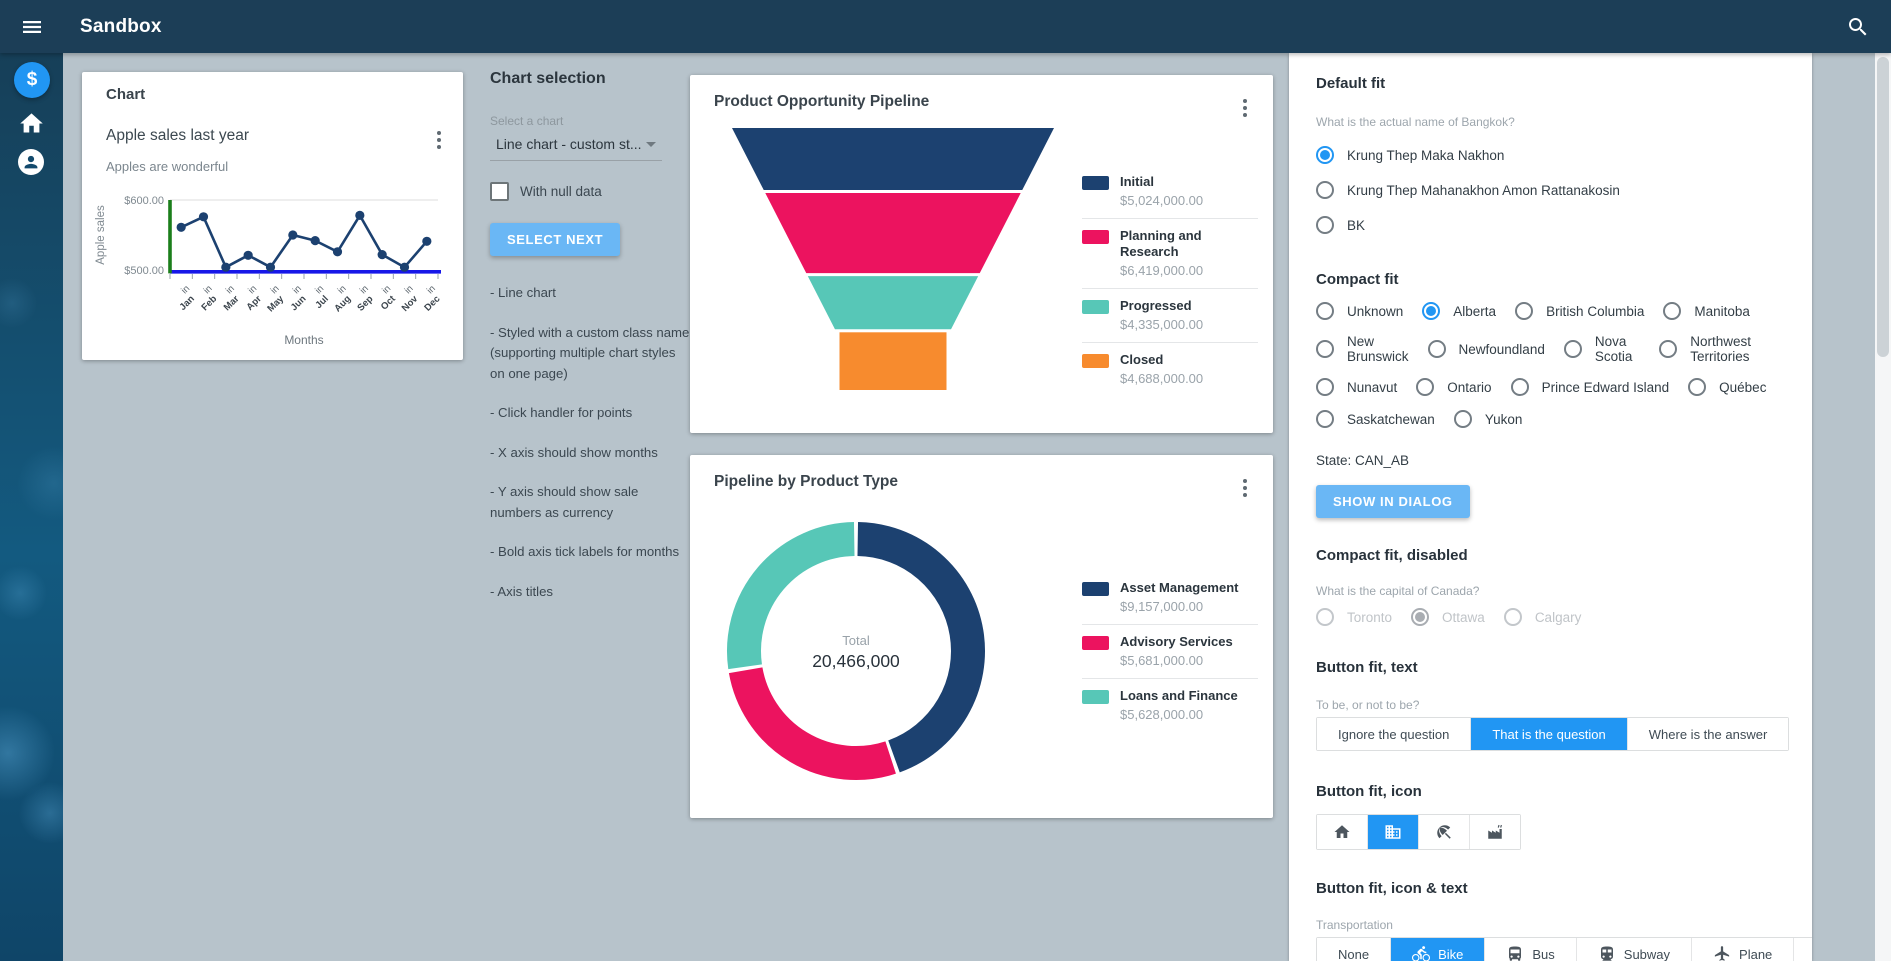  What do you see at coordinates (1359, 311) in the screenshot?
I see `radio-option-unknown: Unknown` at bounding box center [1359, 311].